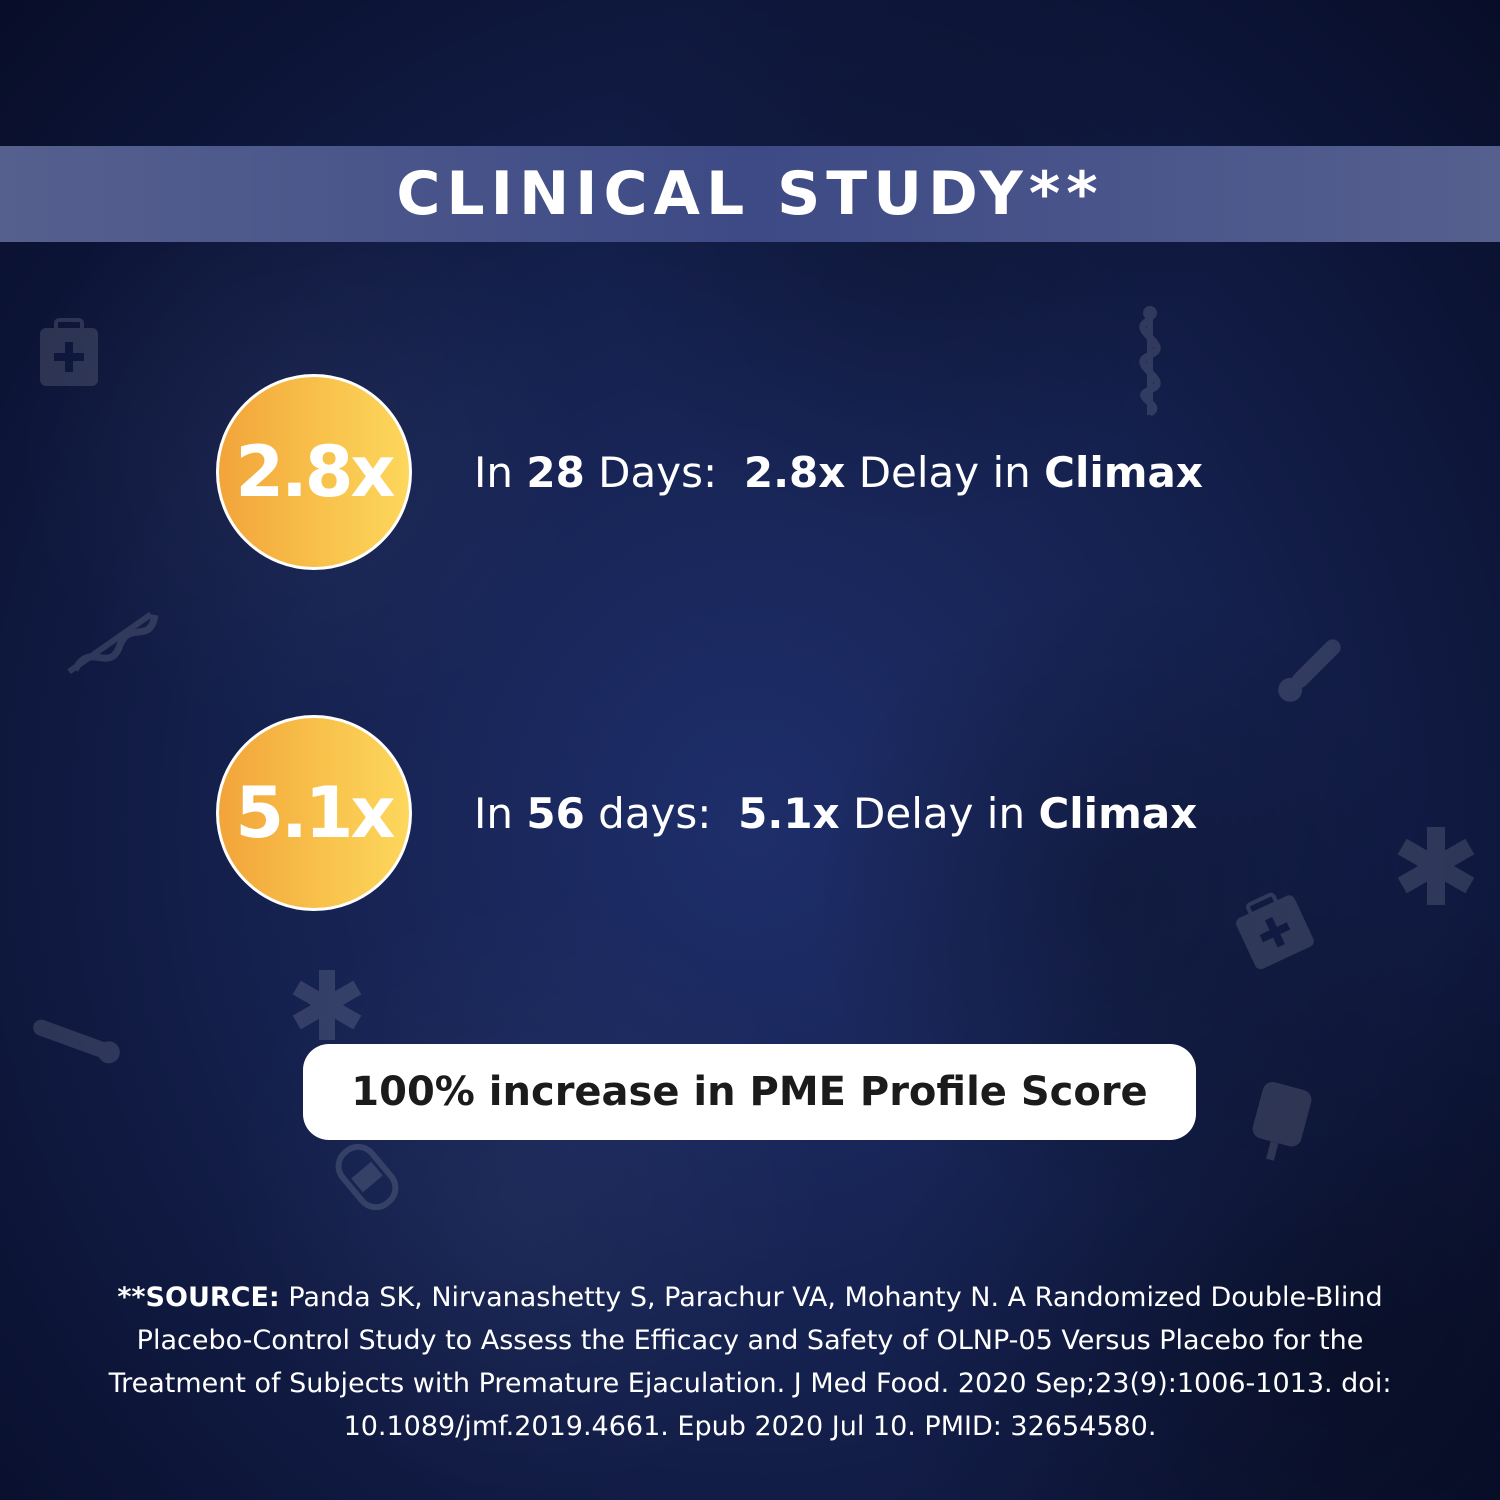 This screenshot has height=1500, width=1500. I want to click on stat-days: 28, so click(555, 472).